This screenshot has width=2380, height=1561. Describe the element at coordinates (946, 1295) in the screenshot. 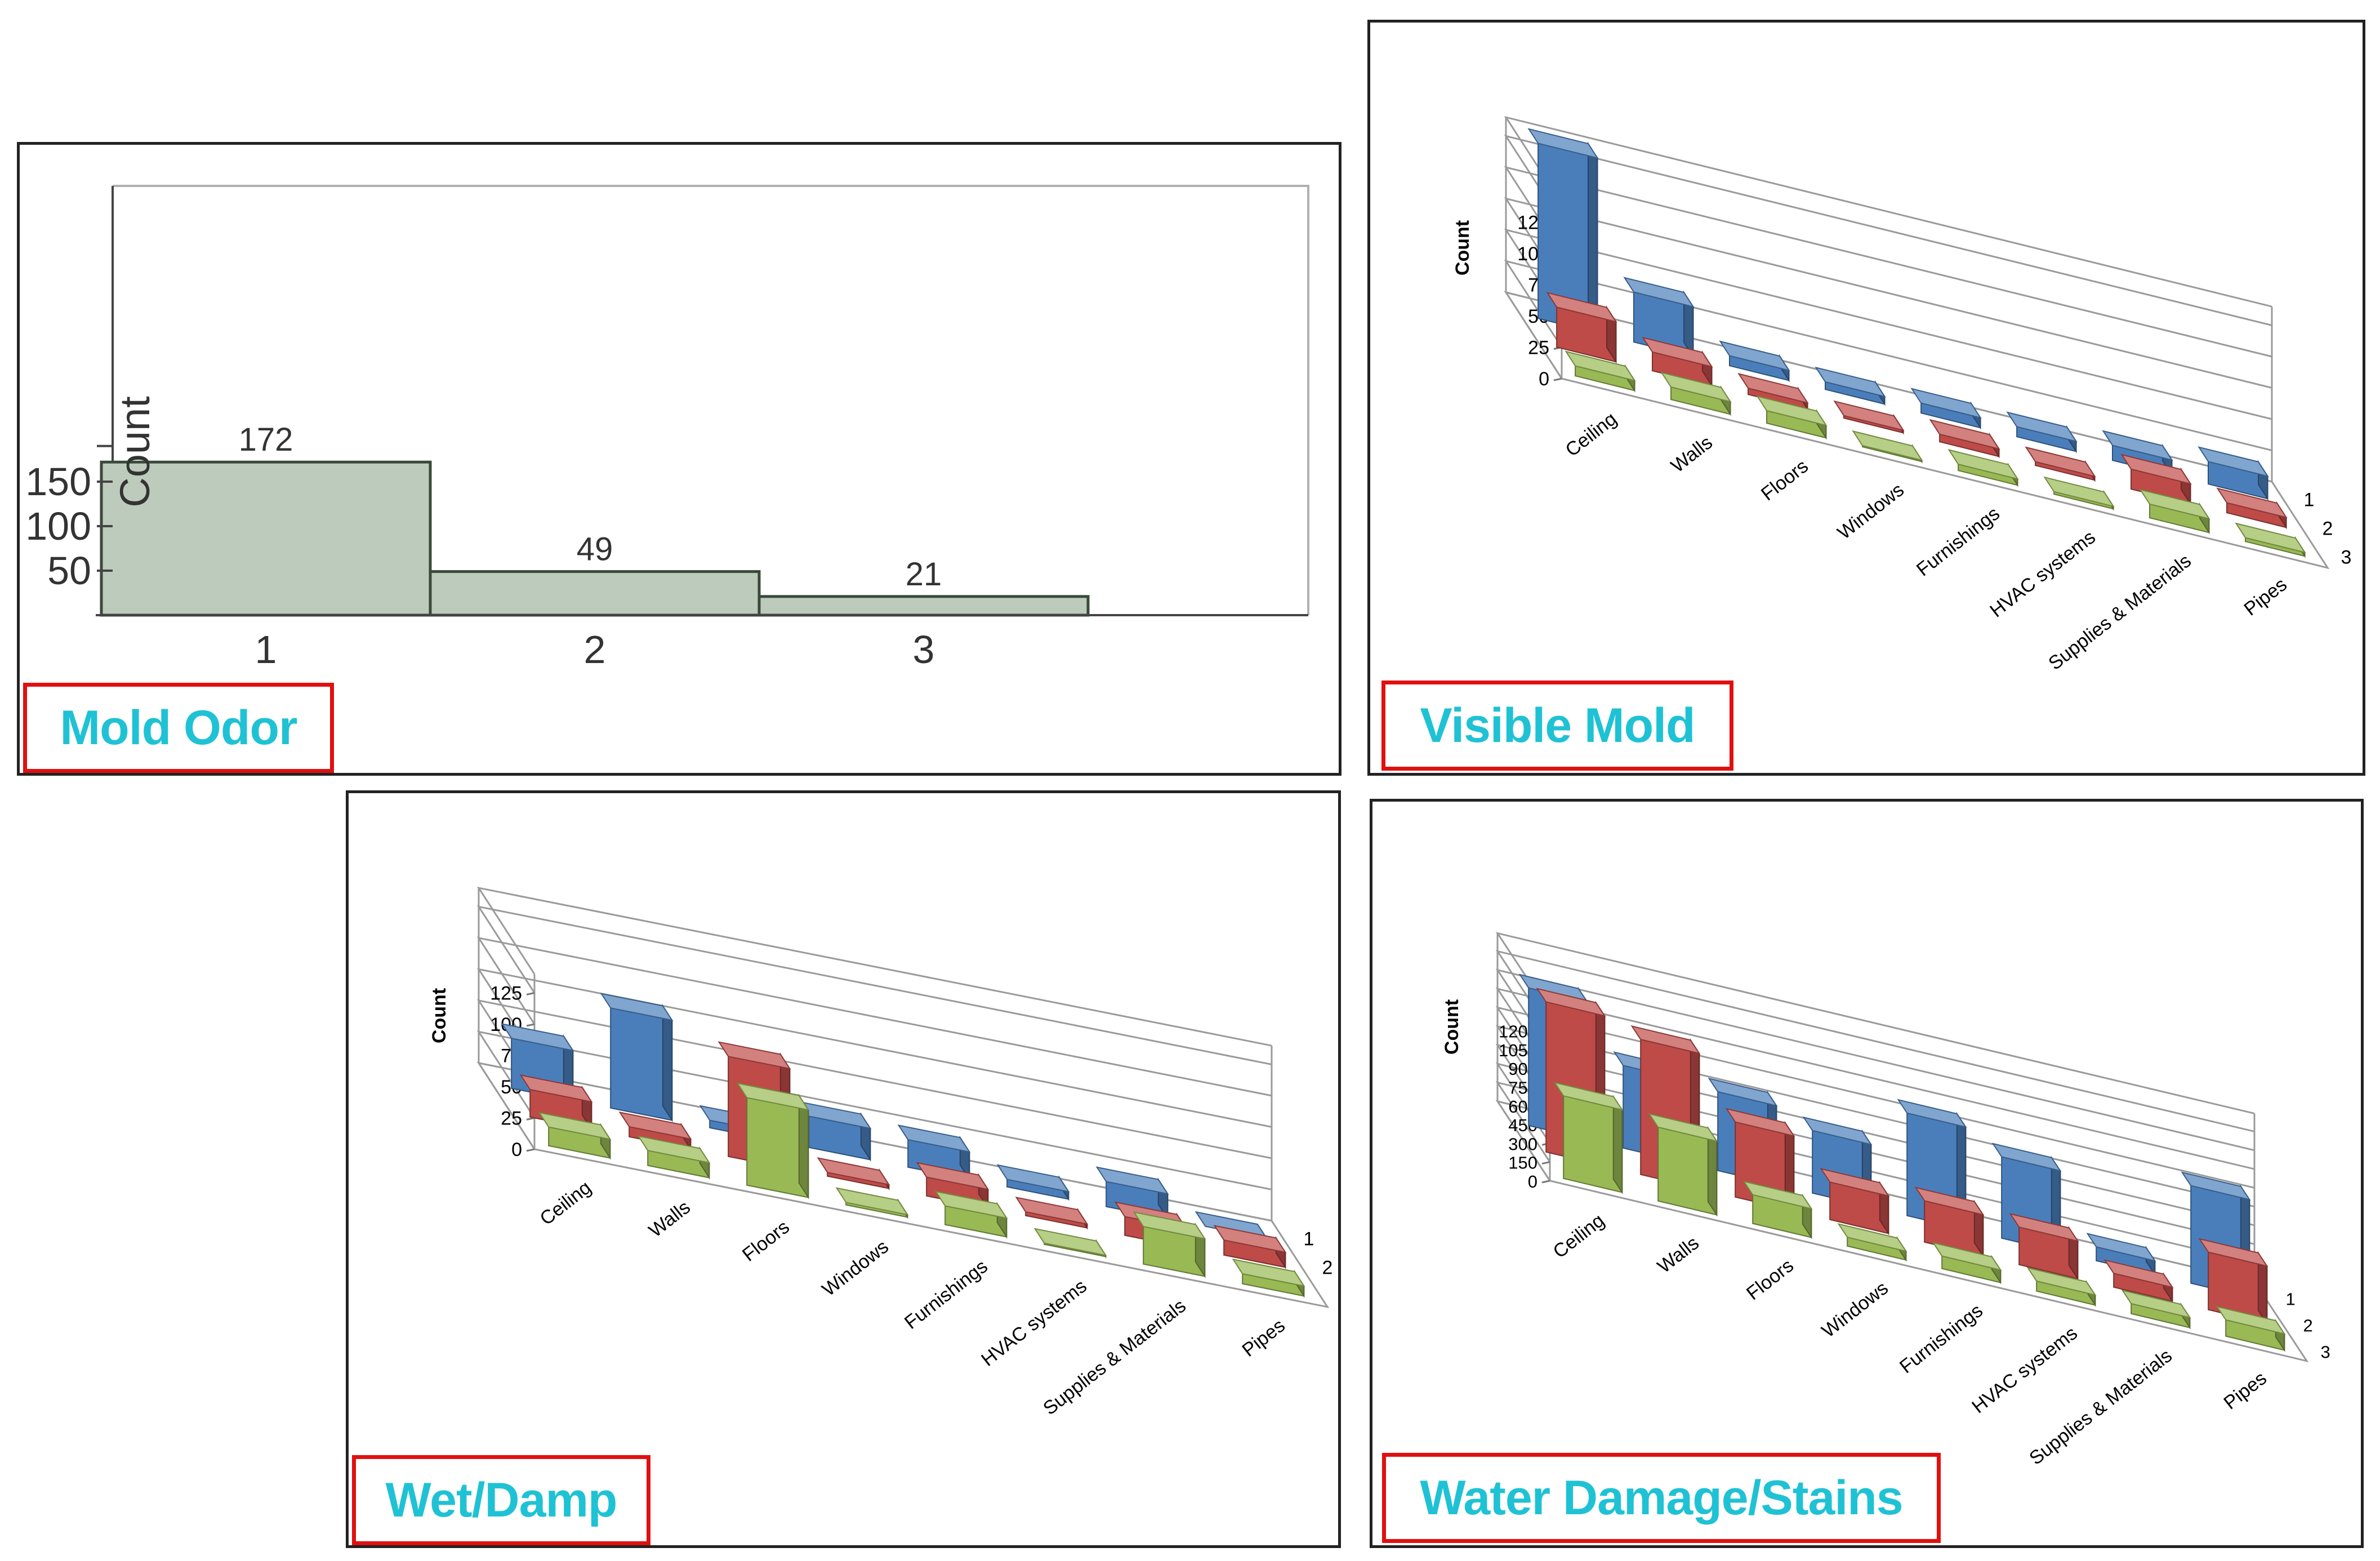

I see `category-label: Furnishings` at that location.